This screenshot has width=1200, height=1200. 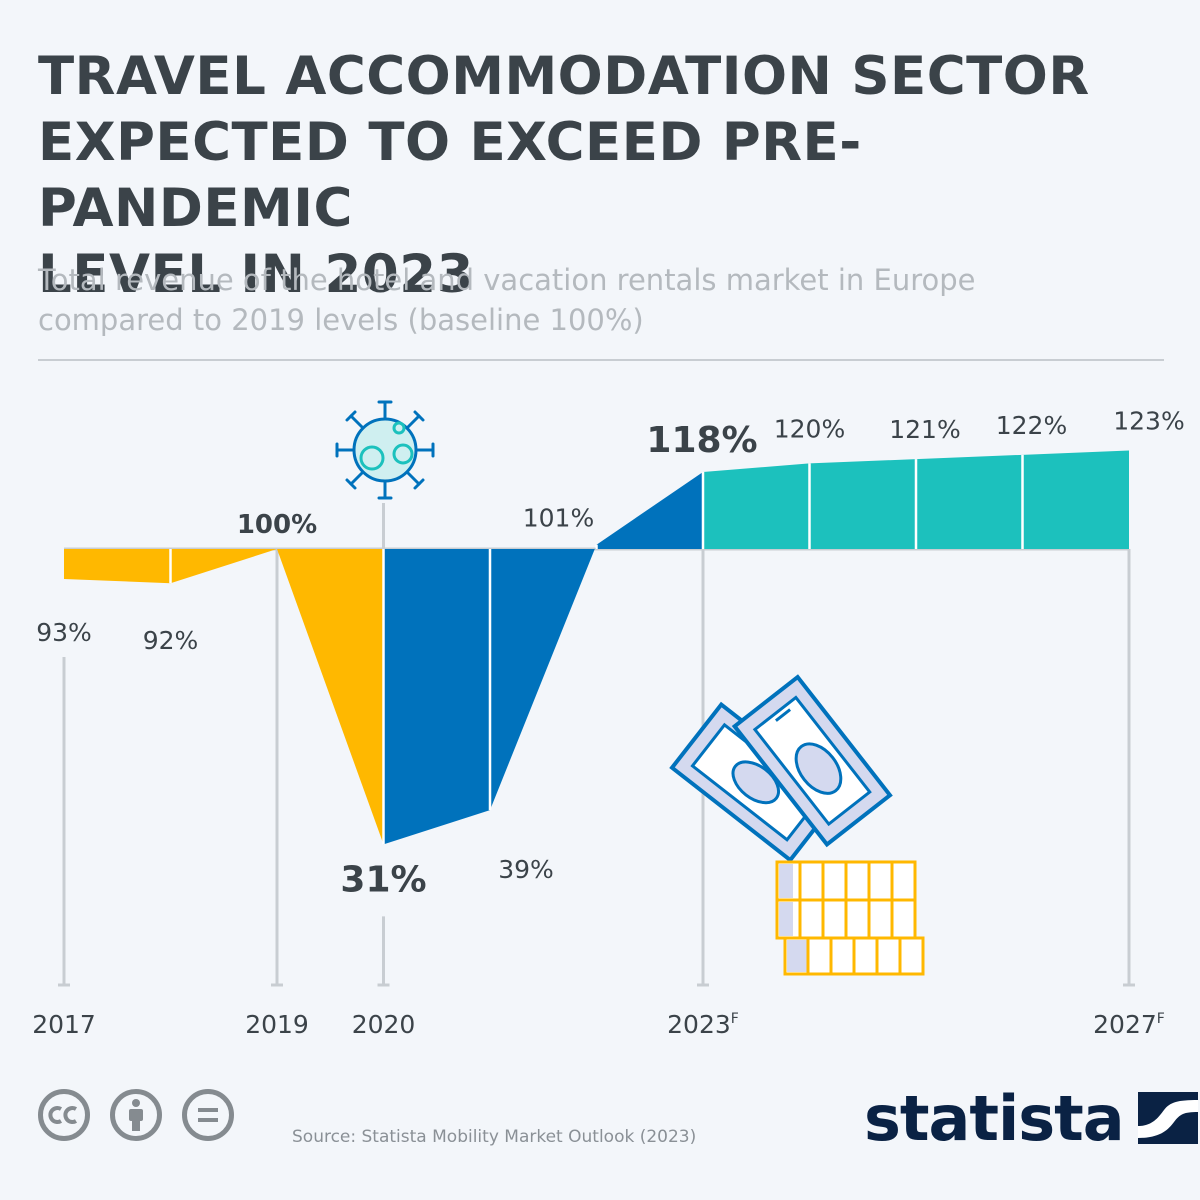 I want to click on data-label: 39%, so click(x=526, y=869).